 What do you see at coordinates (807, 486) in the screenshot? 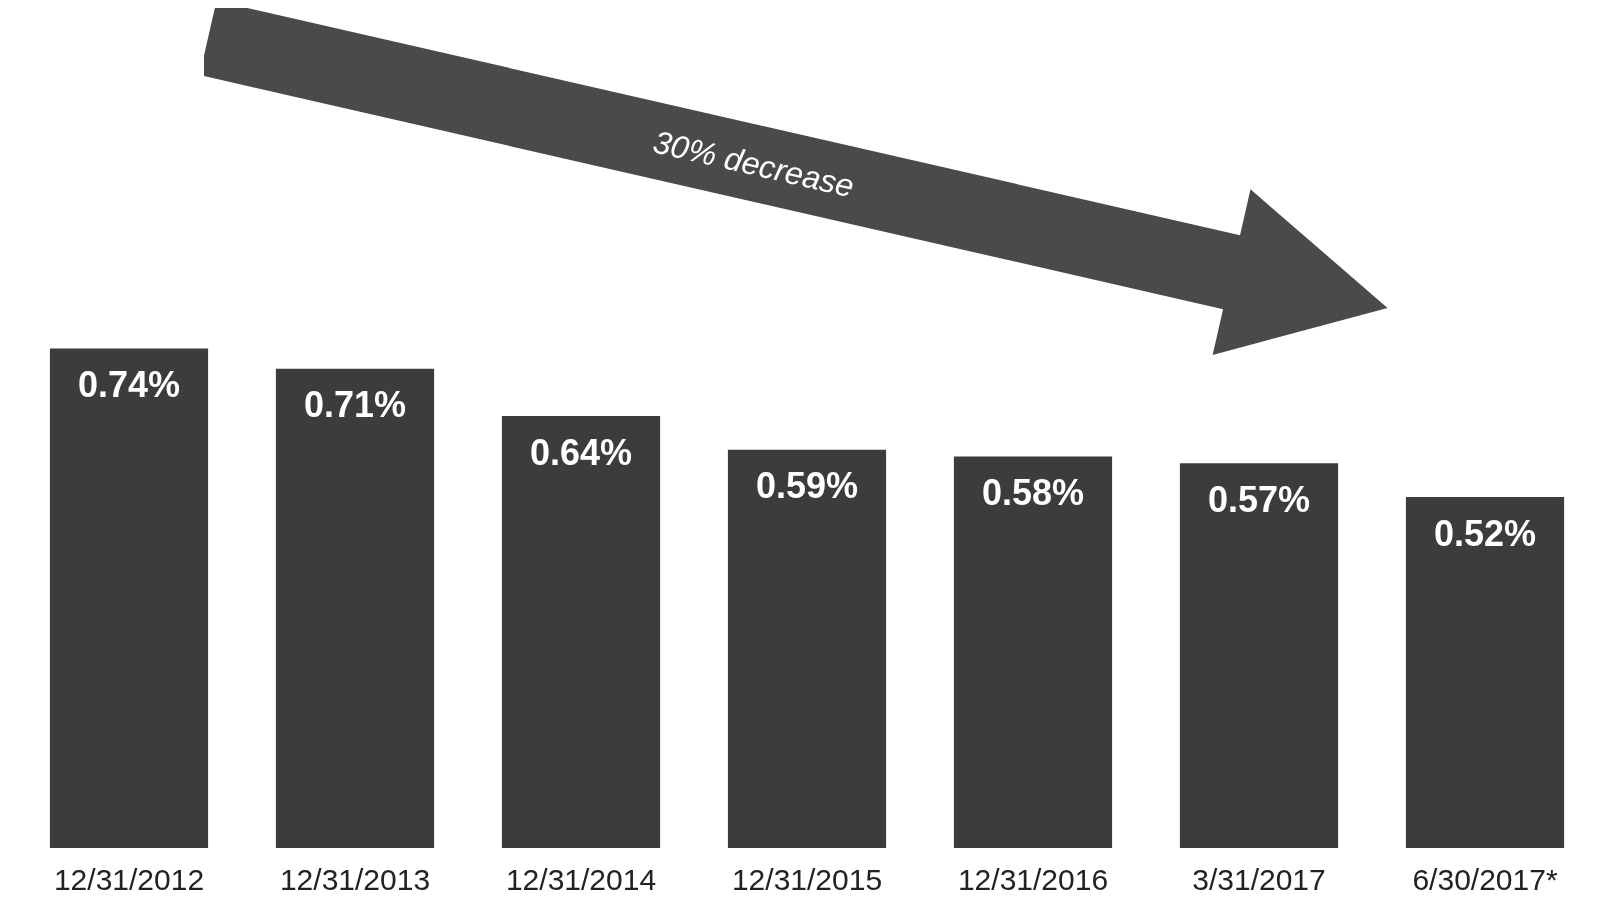
I see `data-label: 0.59%` at bounding box center [807, 486].